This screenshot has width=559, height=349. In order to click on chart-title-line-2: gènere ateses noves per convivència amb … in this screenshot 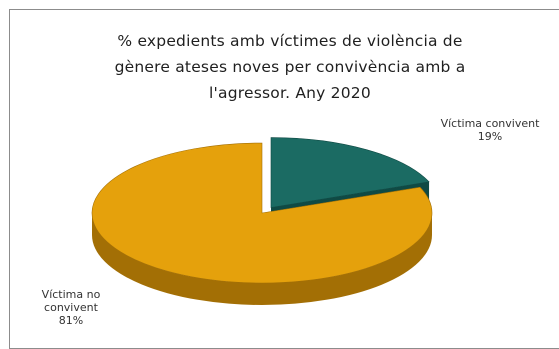, I will do `click(290, 67)`.